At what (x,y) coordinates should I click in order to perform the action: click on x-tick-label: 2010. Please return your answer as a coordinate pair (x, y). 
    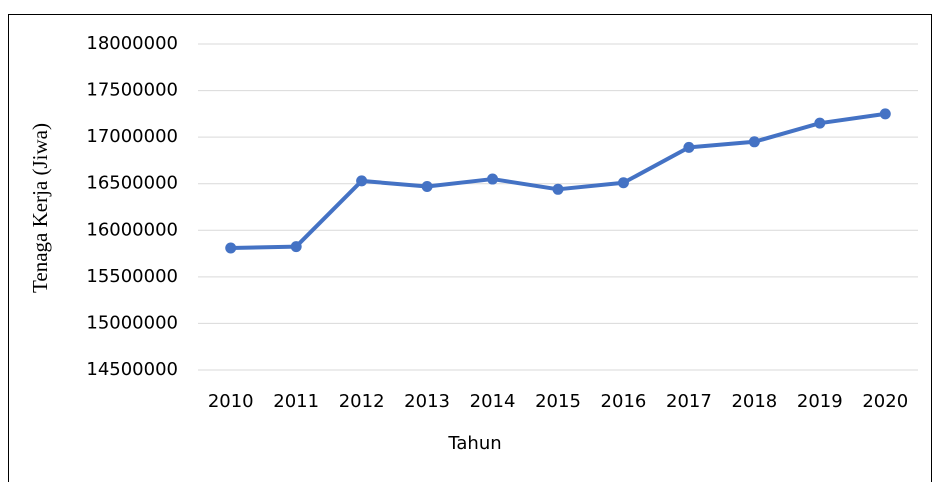
    Looking at the image, I should click on (231, 401).